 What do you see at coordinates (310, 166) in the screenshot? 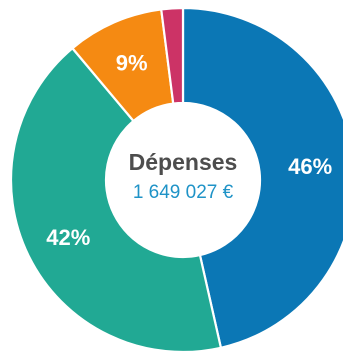
I see `slice-label-0: 46%` at bounding box center [310, 166].